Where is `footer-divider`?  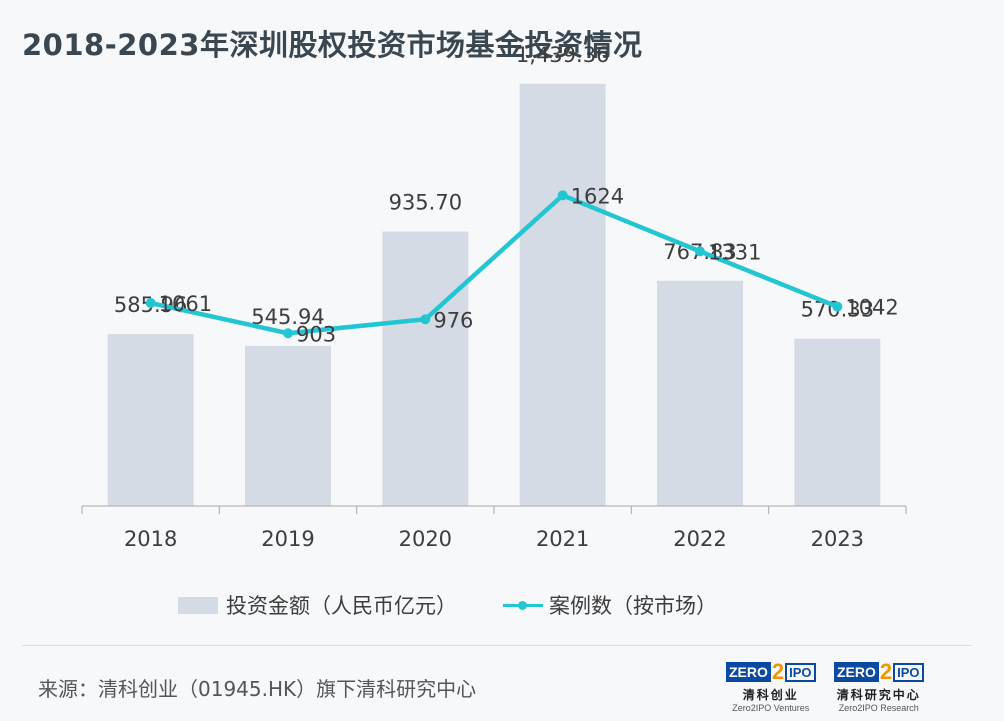 footer-divider is located at coordinates (497, 645).